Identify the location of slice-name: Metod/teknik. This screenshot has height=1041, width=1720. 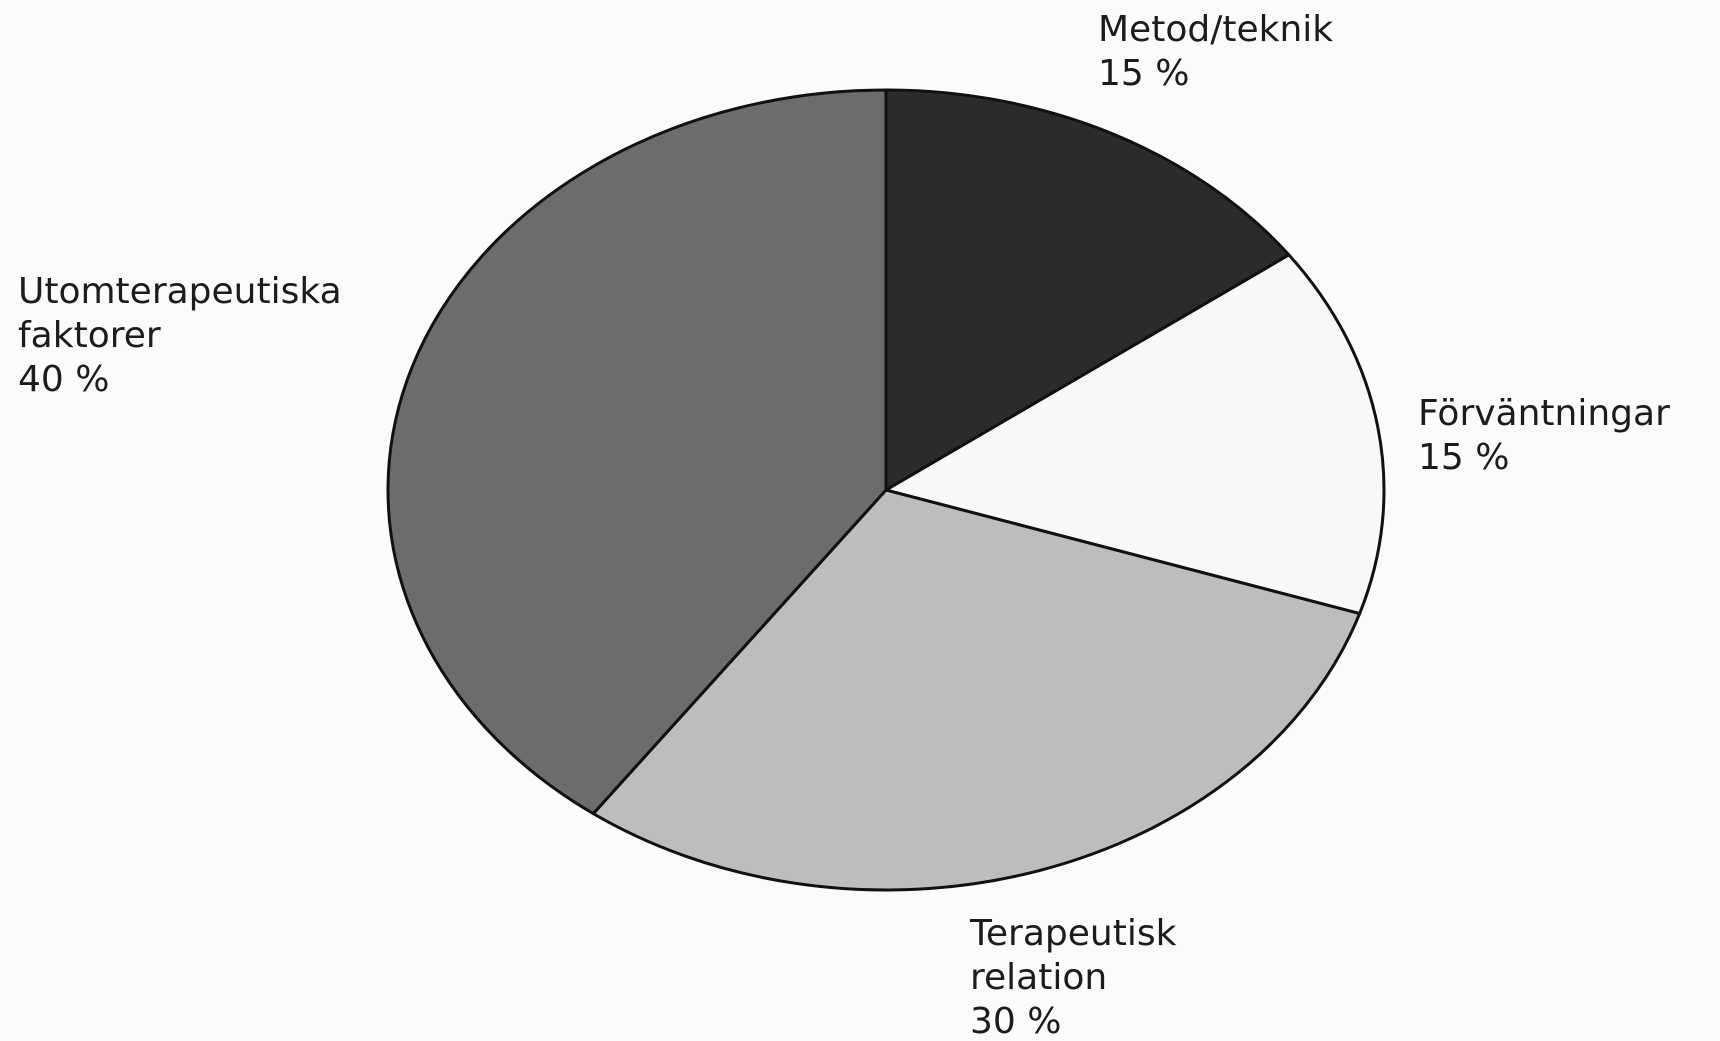
(1216, 29).